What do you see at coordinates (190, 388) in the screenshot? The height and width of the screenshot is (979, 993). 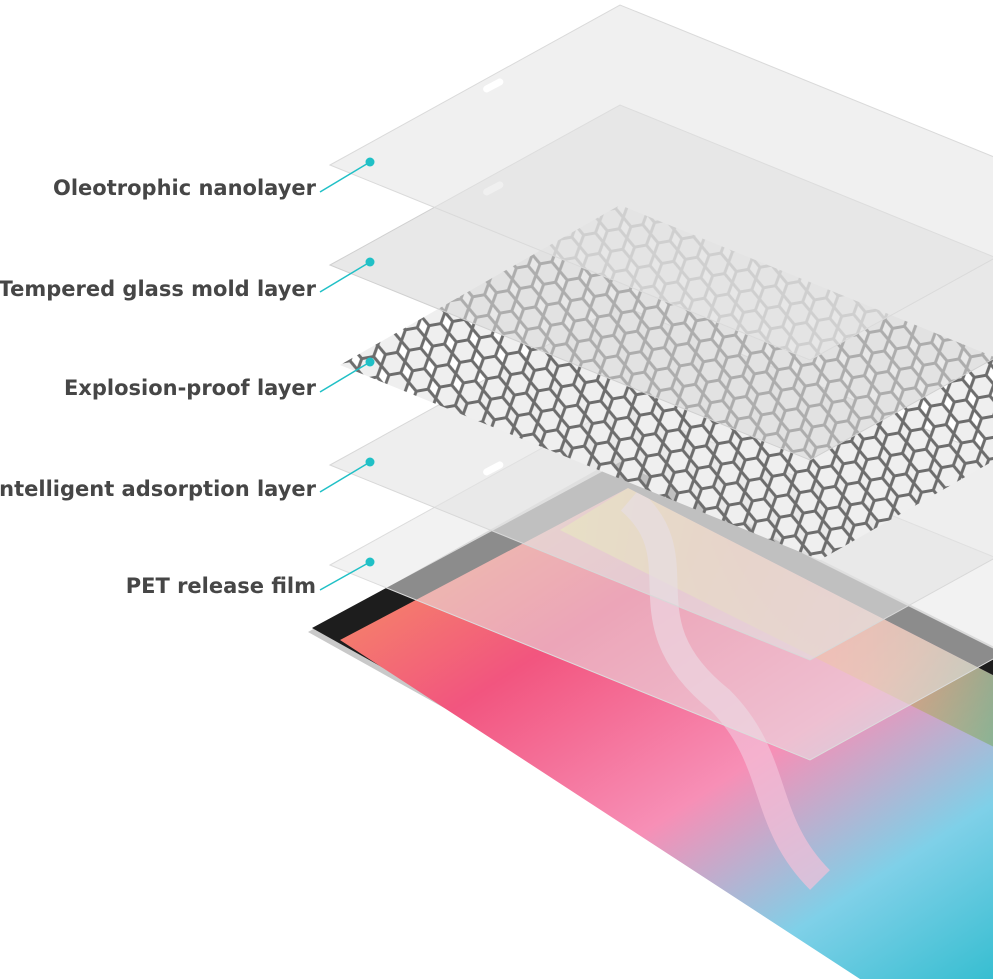 I see `layer-label: Explosion-proof layer` at bounding box center [190, 388].